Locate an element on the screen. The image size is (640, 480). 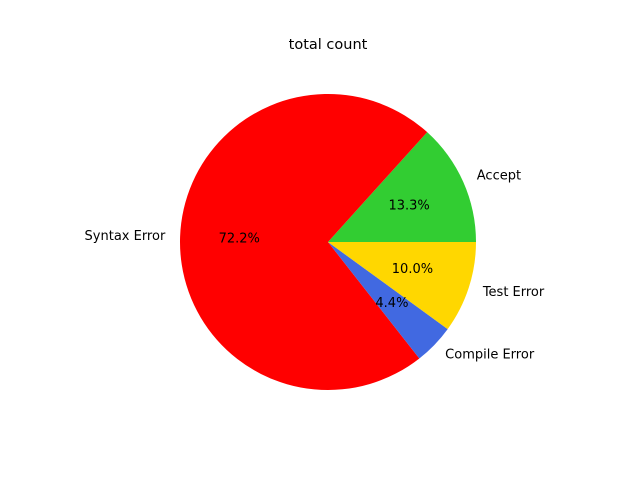
pie-slice-test-error is located at coordinates (402, 286).